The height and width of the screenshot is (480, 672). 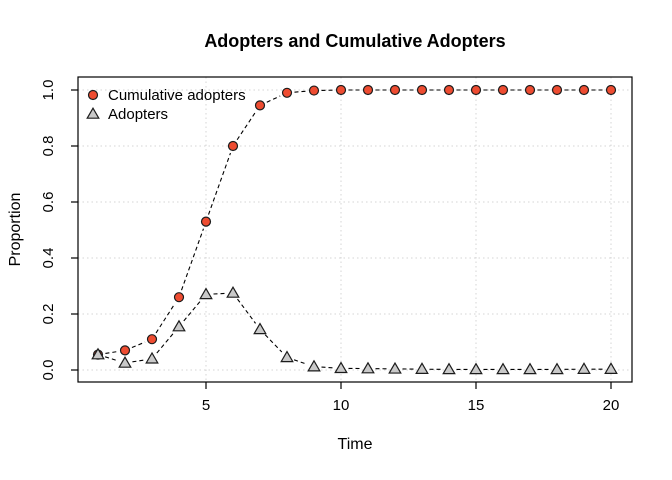 I want to click on y-tick-label: 0.2, so click(x=48, y=314).